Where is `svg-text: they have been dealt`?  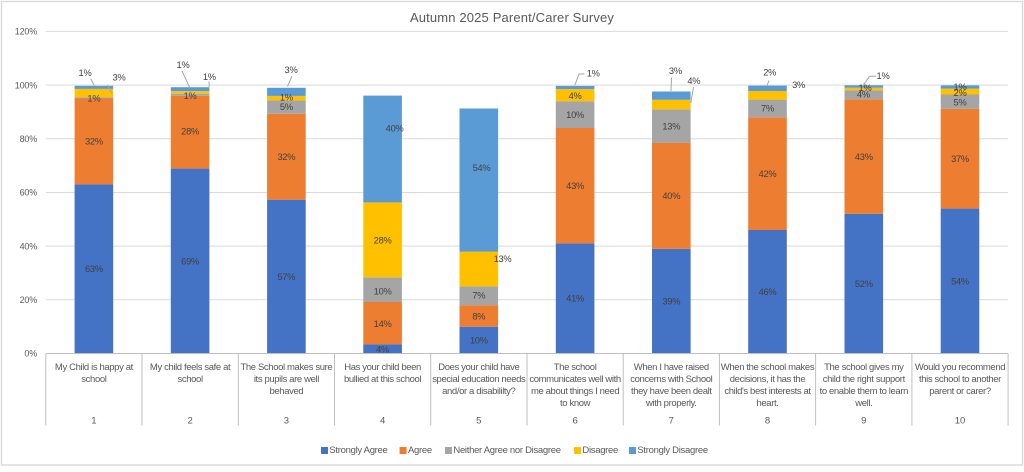
svg-text: they have been dealt is located at coordinates (671, 391).